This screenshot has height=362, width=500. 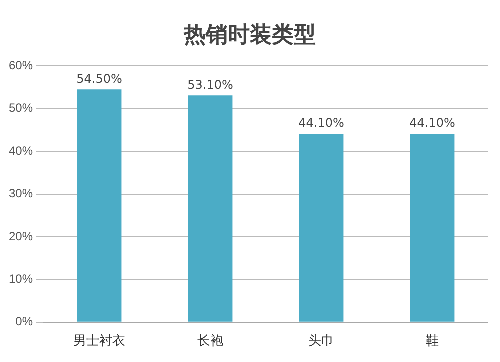 What do you see at coordinates (432, 340) in the screenshot?
I see `x-tick-label: 鞋` at bounding box center [432, 340].